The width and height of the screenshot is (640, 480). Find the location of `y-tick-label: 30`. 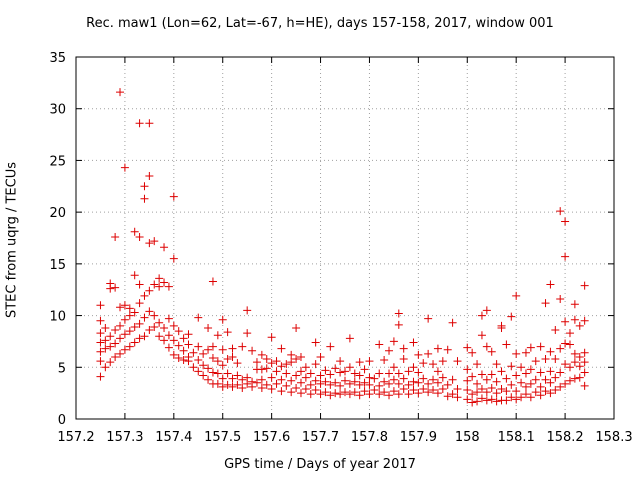

y-tick-label: 30 is located at coordinates (57, 110).